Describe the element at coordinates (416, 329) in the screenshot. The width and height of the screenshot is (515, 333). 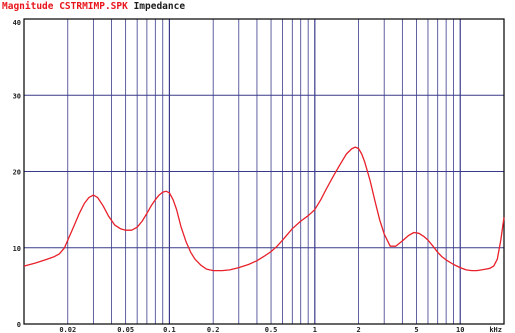
I see `x-tick-label: 5` at that location.